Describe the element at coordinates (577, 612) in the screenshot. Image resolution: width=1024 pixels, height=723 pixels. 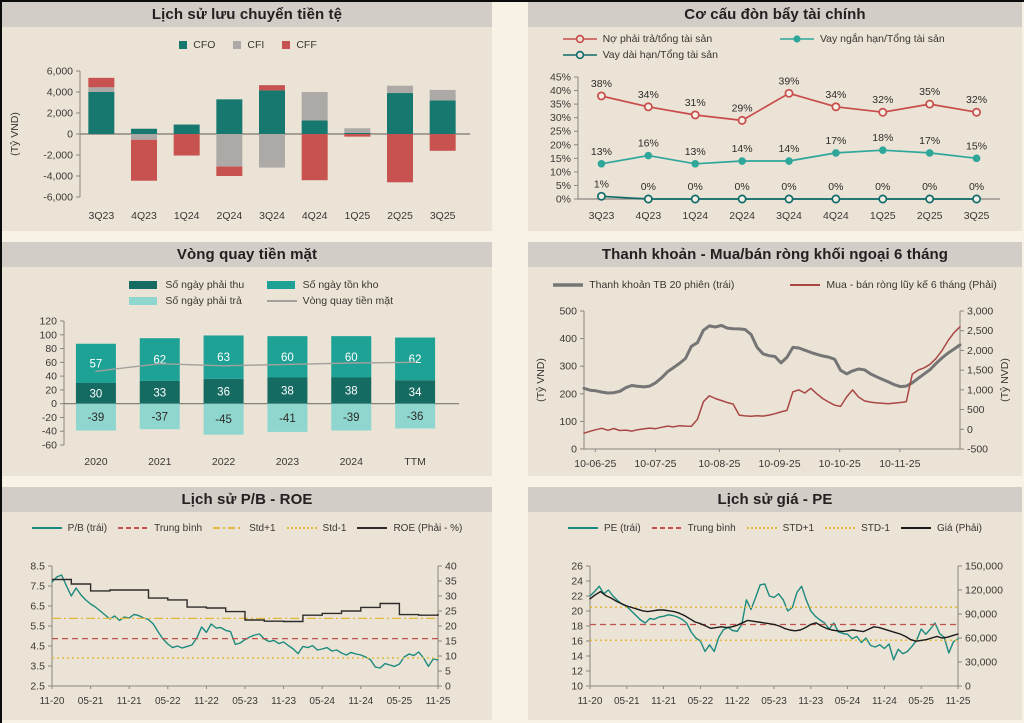
I see `y-tick-label: 20` at that location.